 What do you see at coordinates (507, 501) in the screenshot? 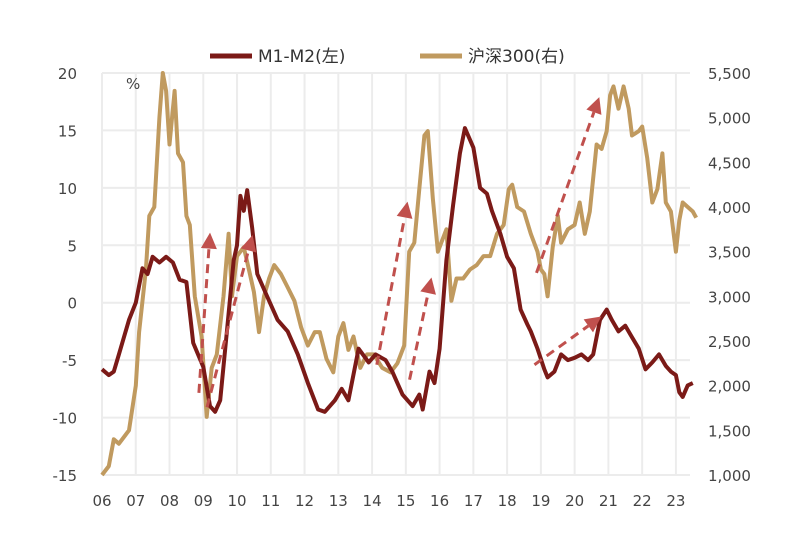
I see `x-tick-label: 18` at bounding box center [507, 501].